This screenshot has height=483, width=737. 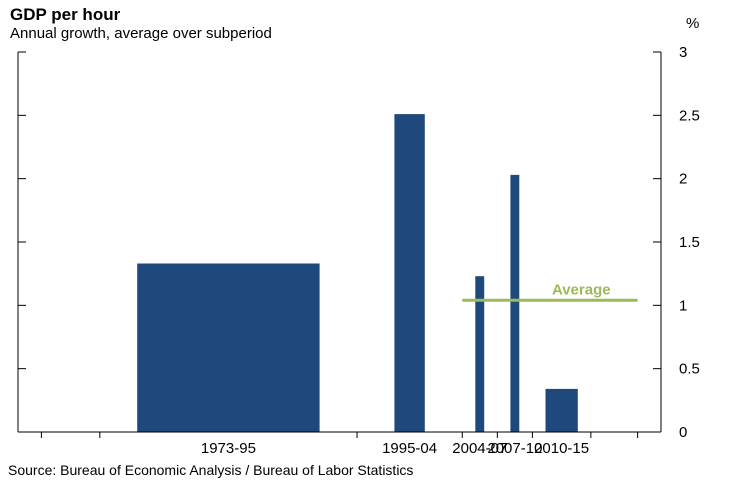 I want to click on y-tick-label-2: 2, so click(x=683, y=179).